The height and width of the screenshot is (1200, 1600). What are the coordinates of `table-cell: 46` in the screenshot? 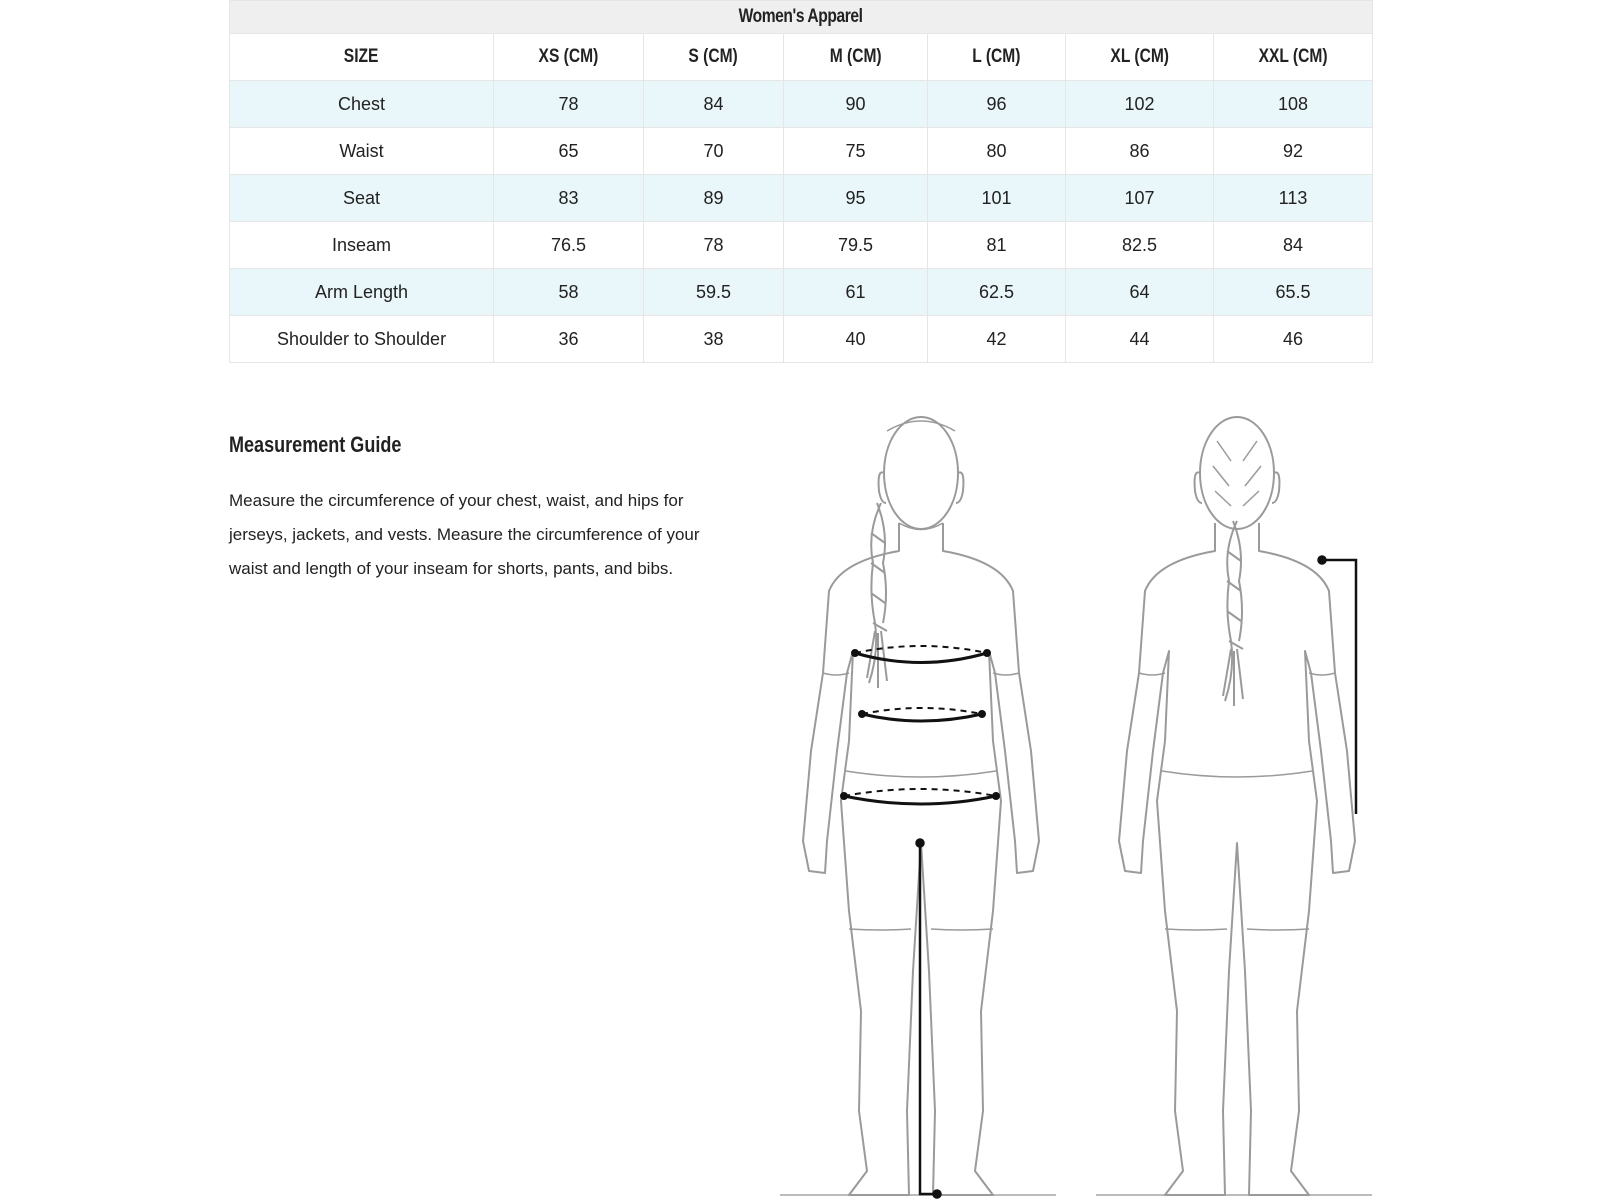 It's located at (1293, 339).